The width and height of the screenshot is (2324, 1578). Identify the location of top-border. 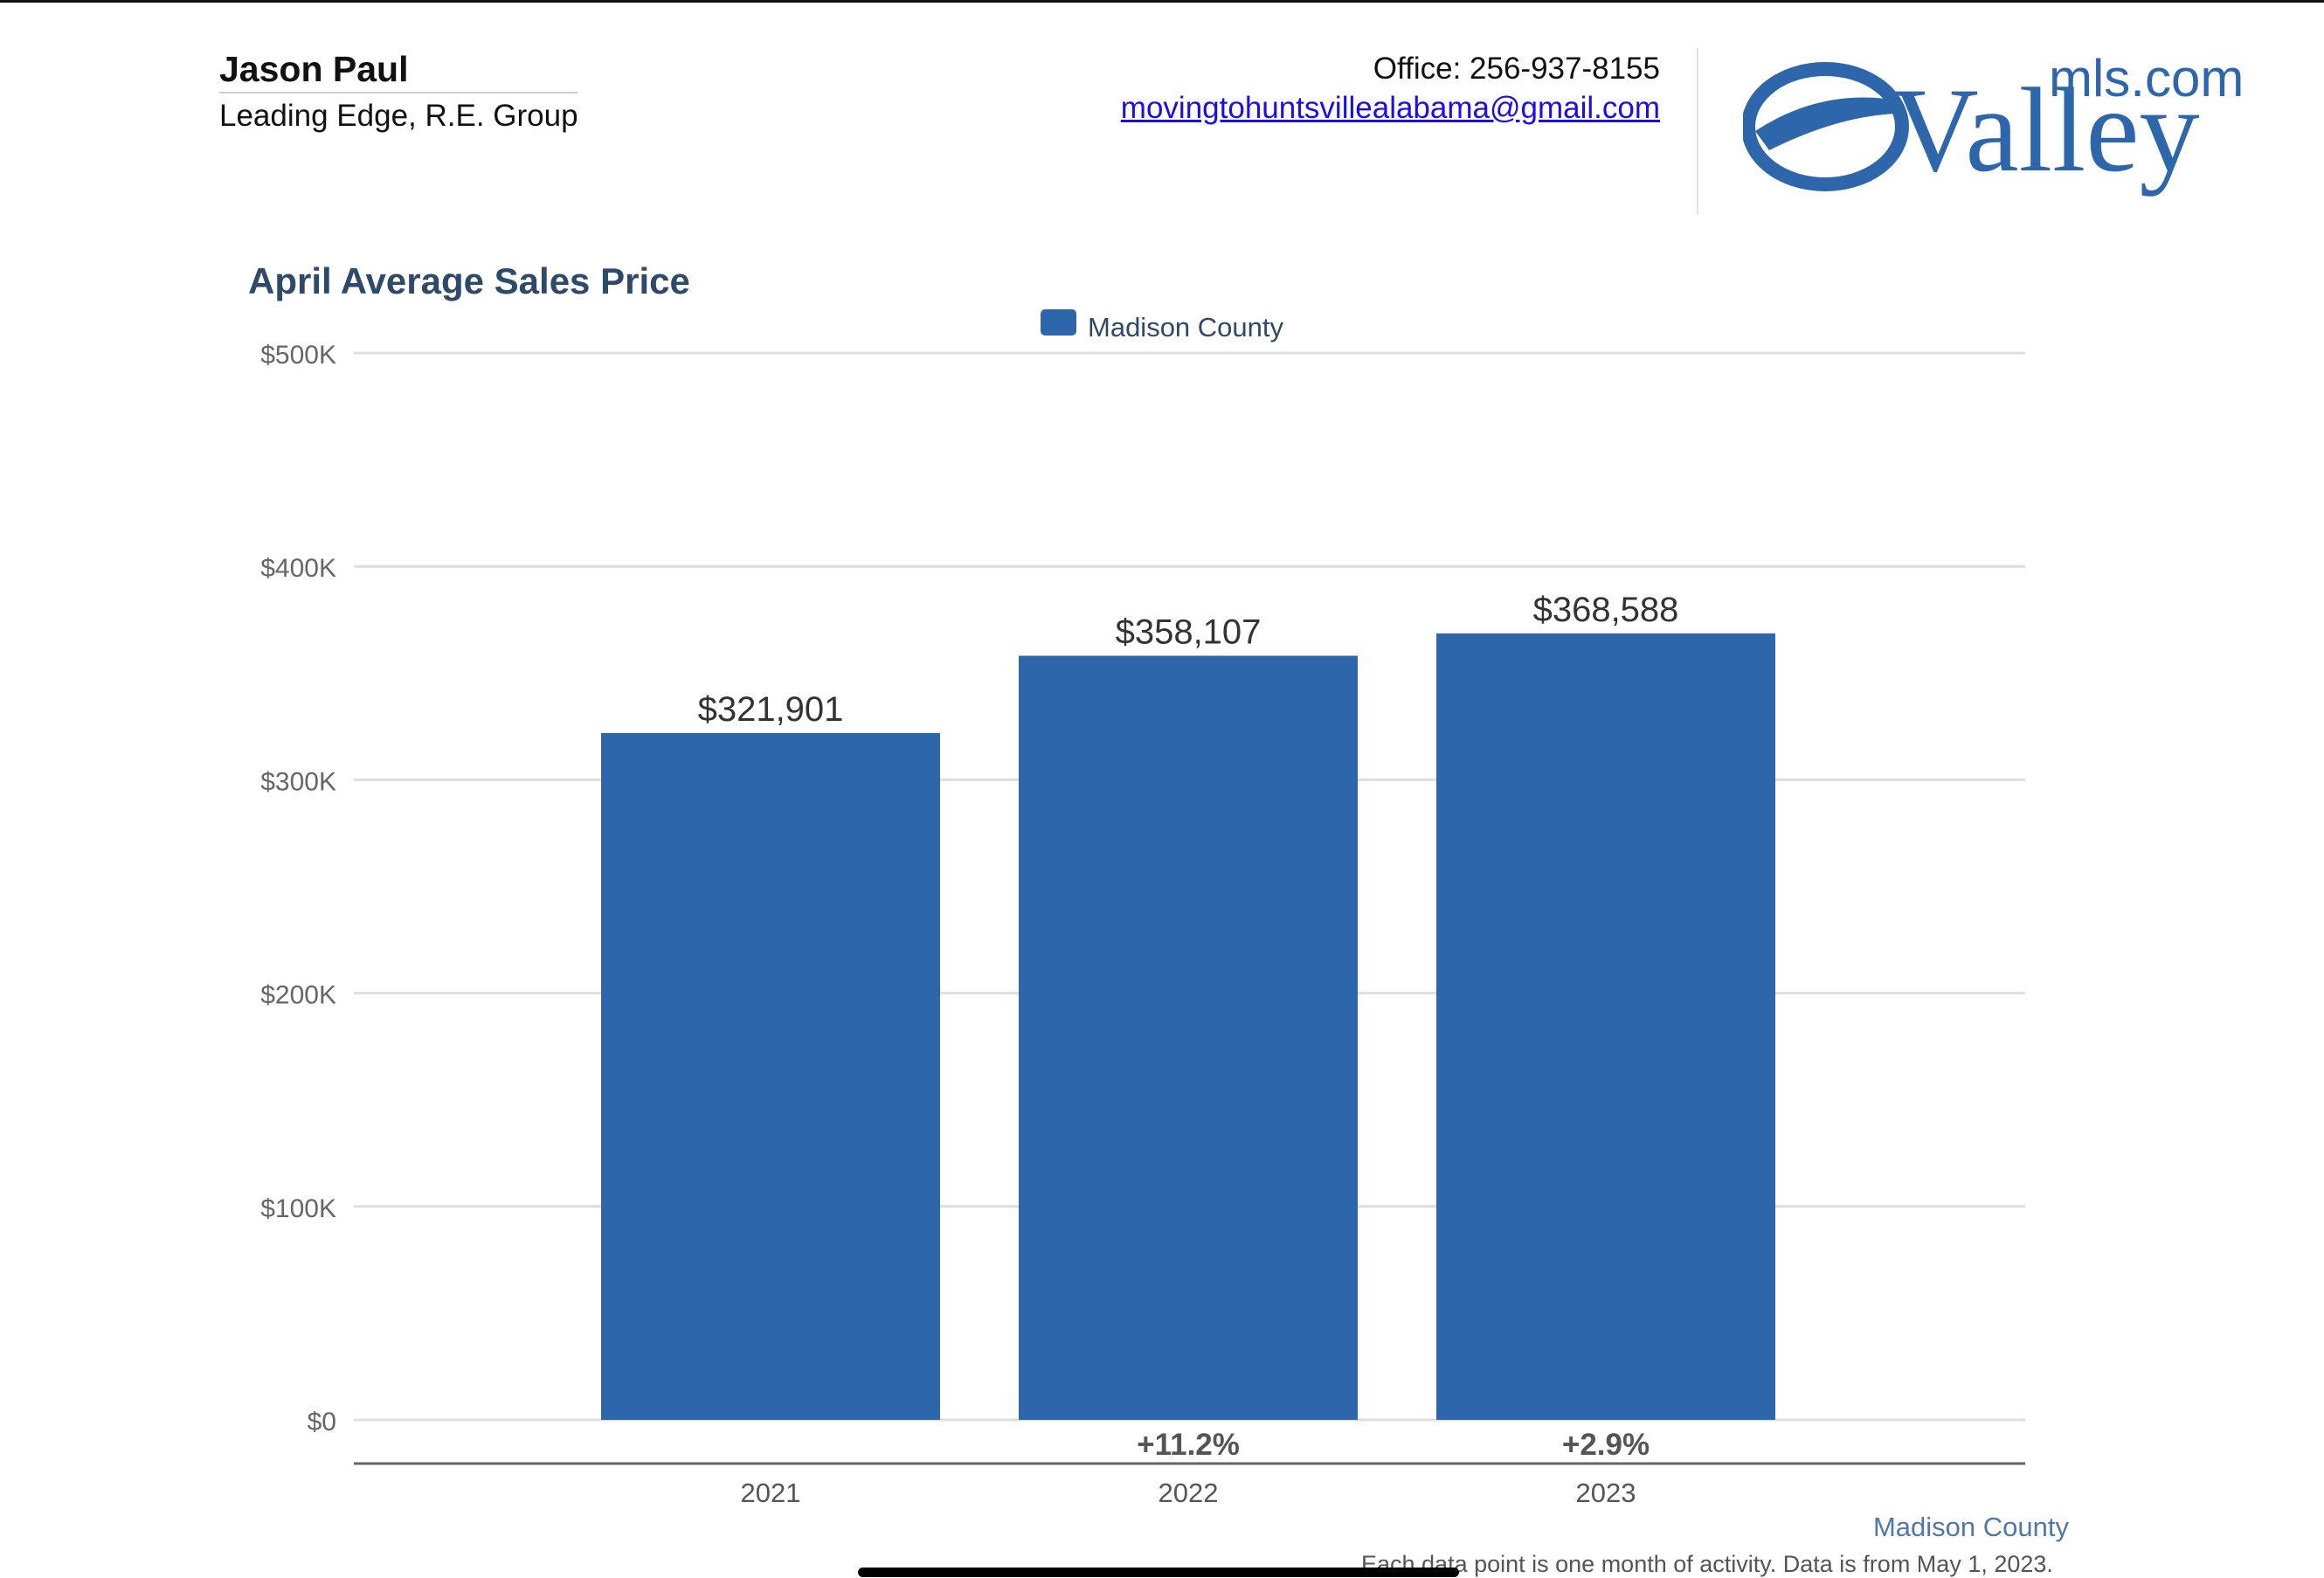
(1162, 1).